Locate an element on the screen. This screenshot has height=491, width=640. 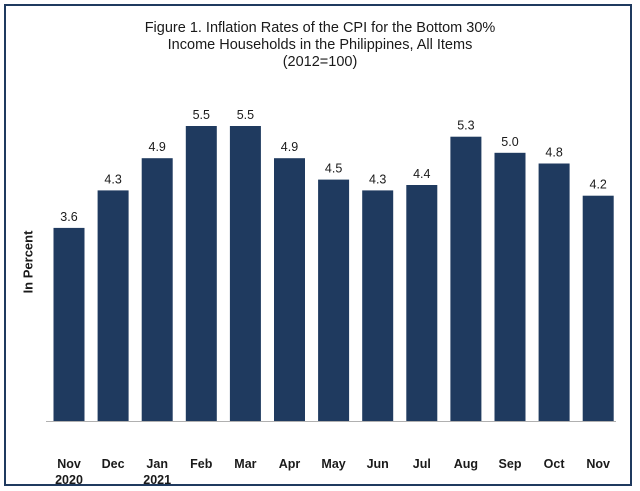
chart-title-line-3: (2012=100) is located at coordinates (320, 62).